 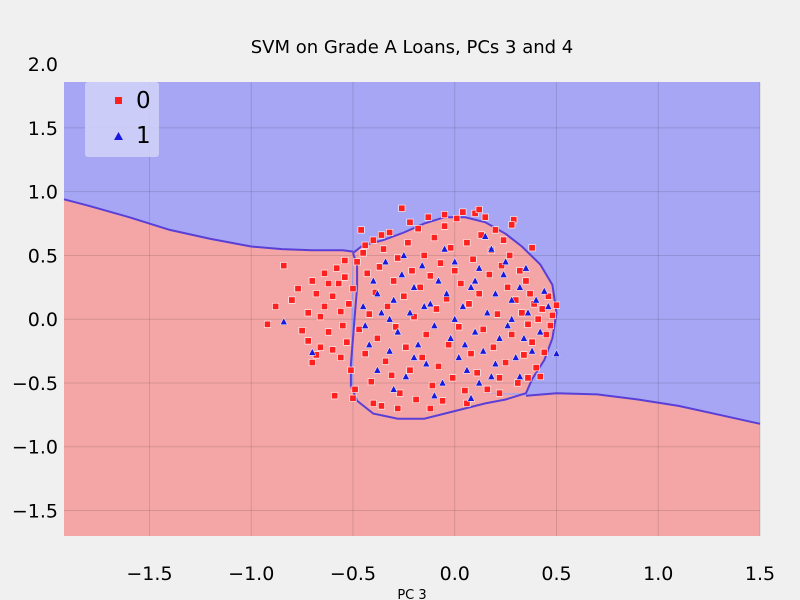 What do you see at coordinates (35, 511) in the screenshot?
I see `y-tick-label: −1.5` at bounding box center [35, 511].